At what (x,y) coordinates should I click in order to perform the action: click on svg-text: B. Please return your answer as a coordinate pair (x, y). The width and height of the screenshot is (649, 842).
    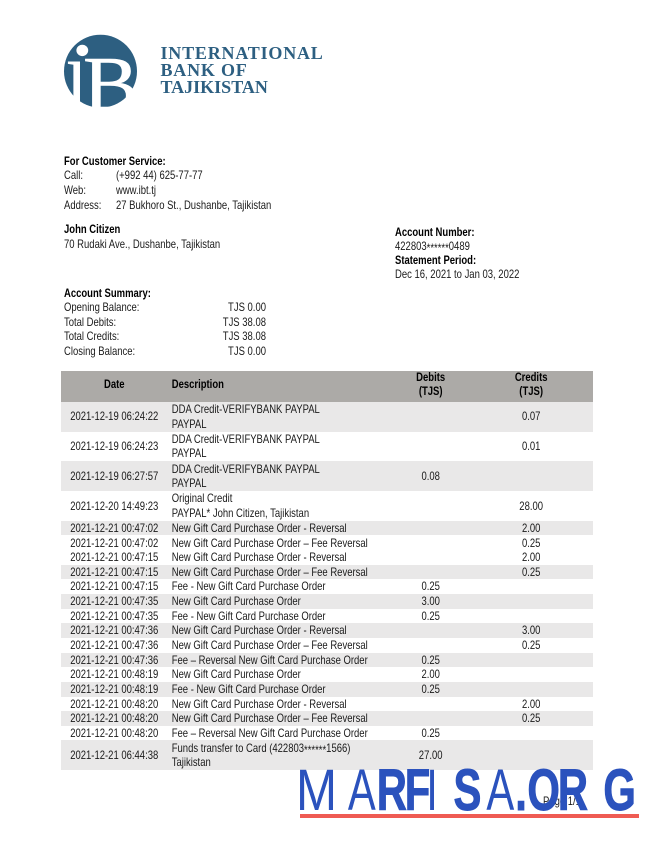
    Looking at the image, I should click on (111, 79).